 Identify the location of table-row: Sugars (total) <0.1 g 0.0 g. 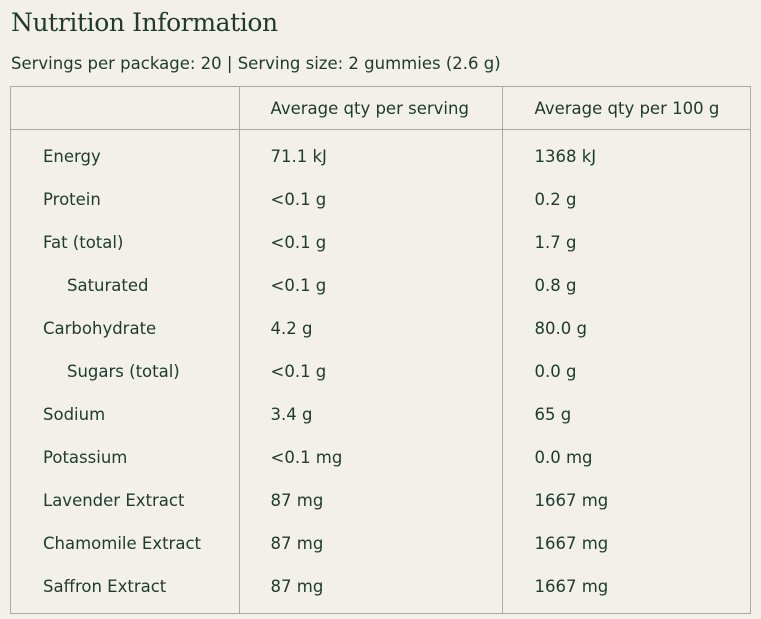
(380, 371).